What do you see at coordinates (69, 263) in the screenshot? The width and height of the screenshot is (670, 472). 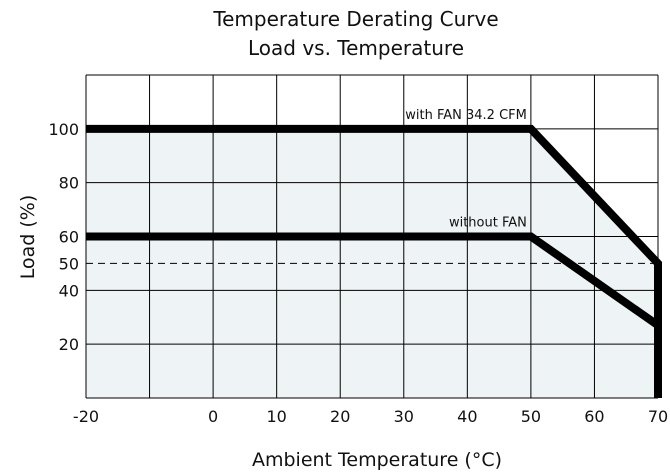 I see `y-tick-label: 50` at bounding box center [69, 263].